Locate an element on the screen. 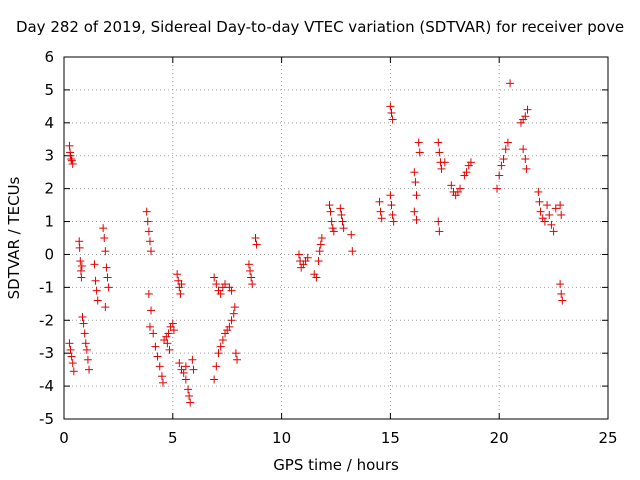 The height and width of the screenshot is (480, 640). y-tick-label: -4 is located at coordinates (46, 386).